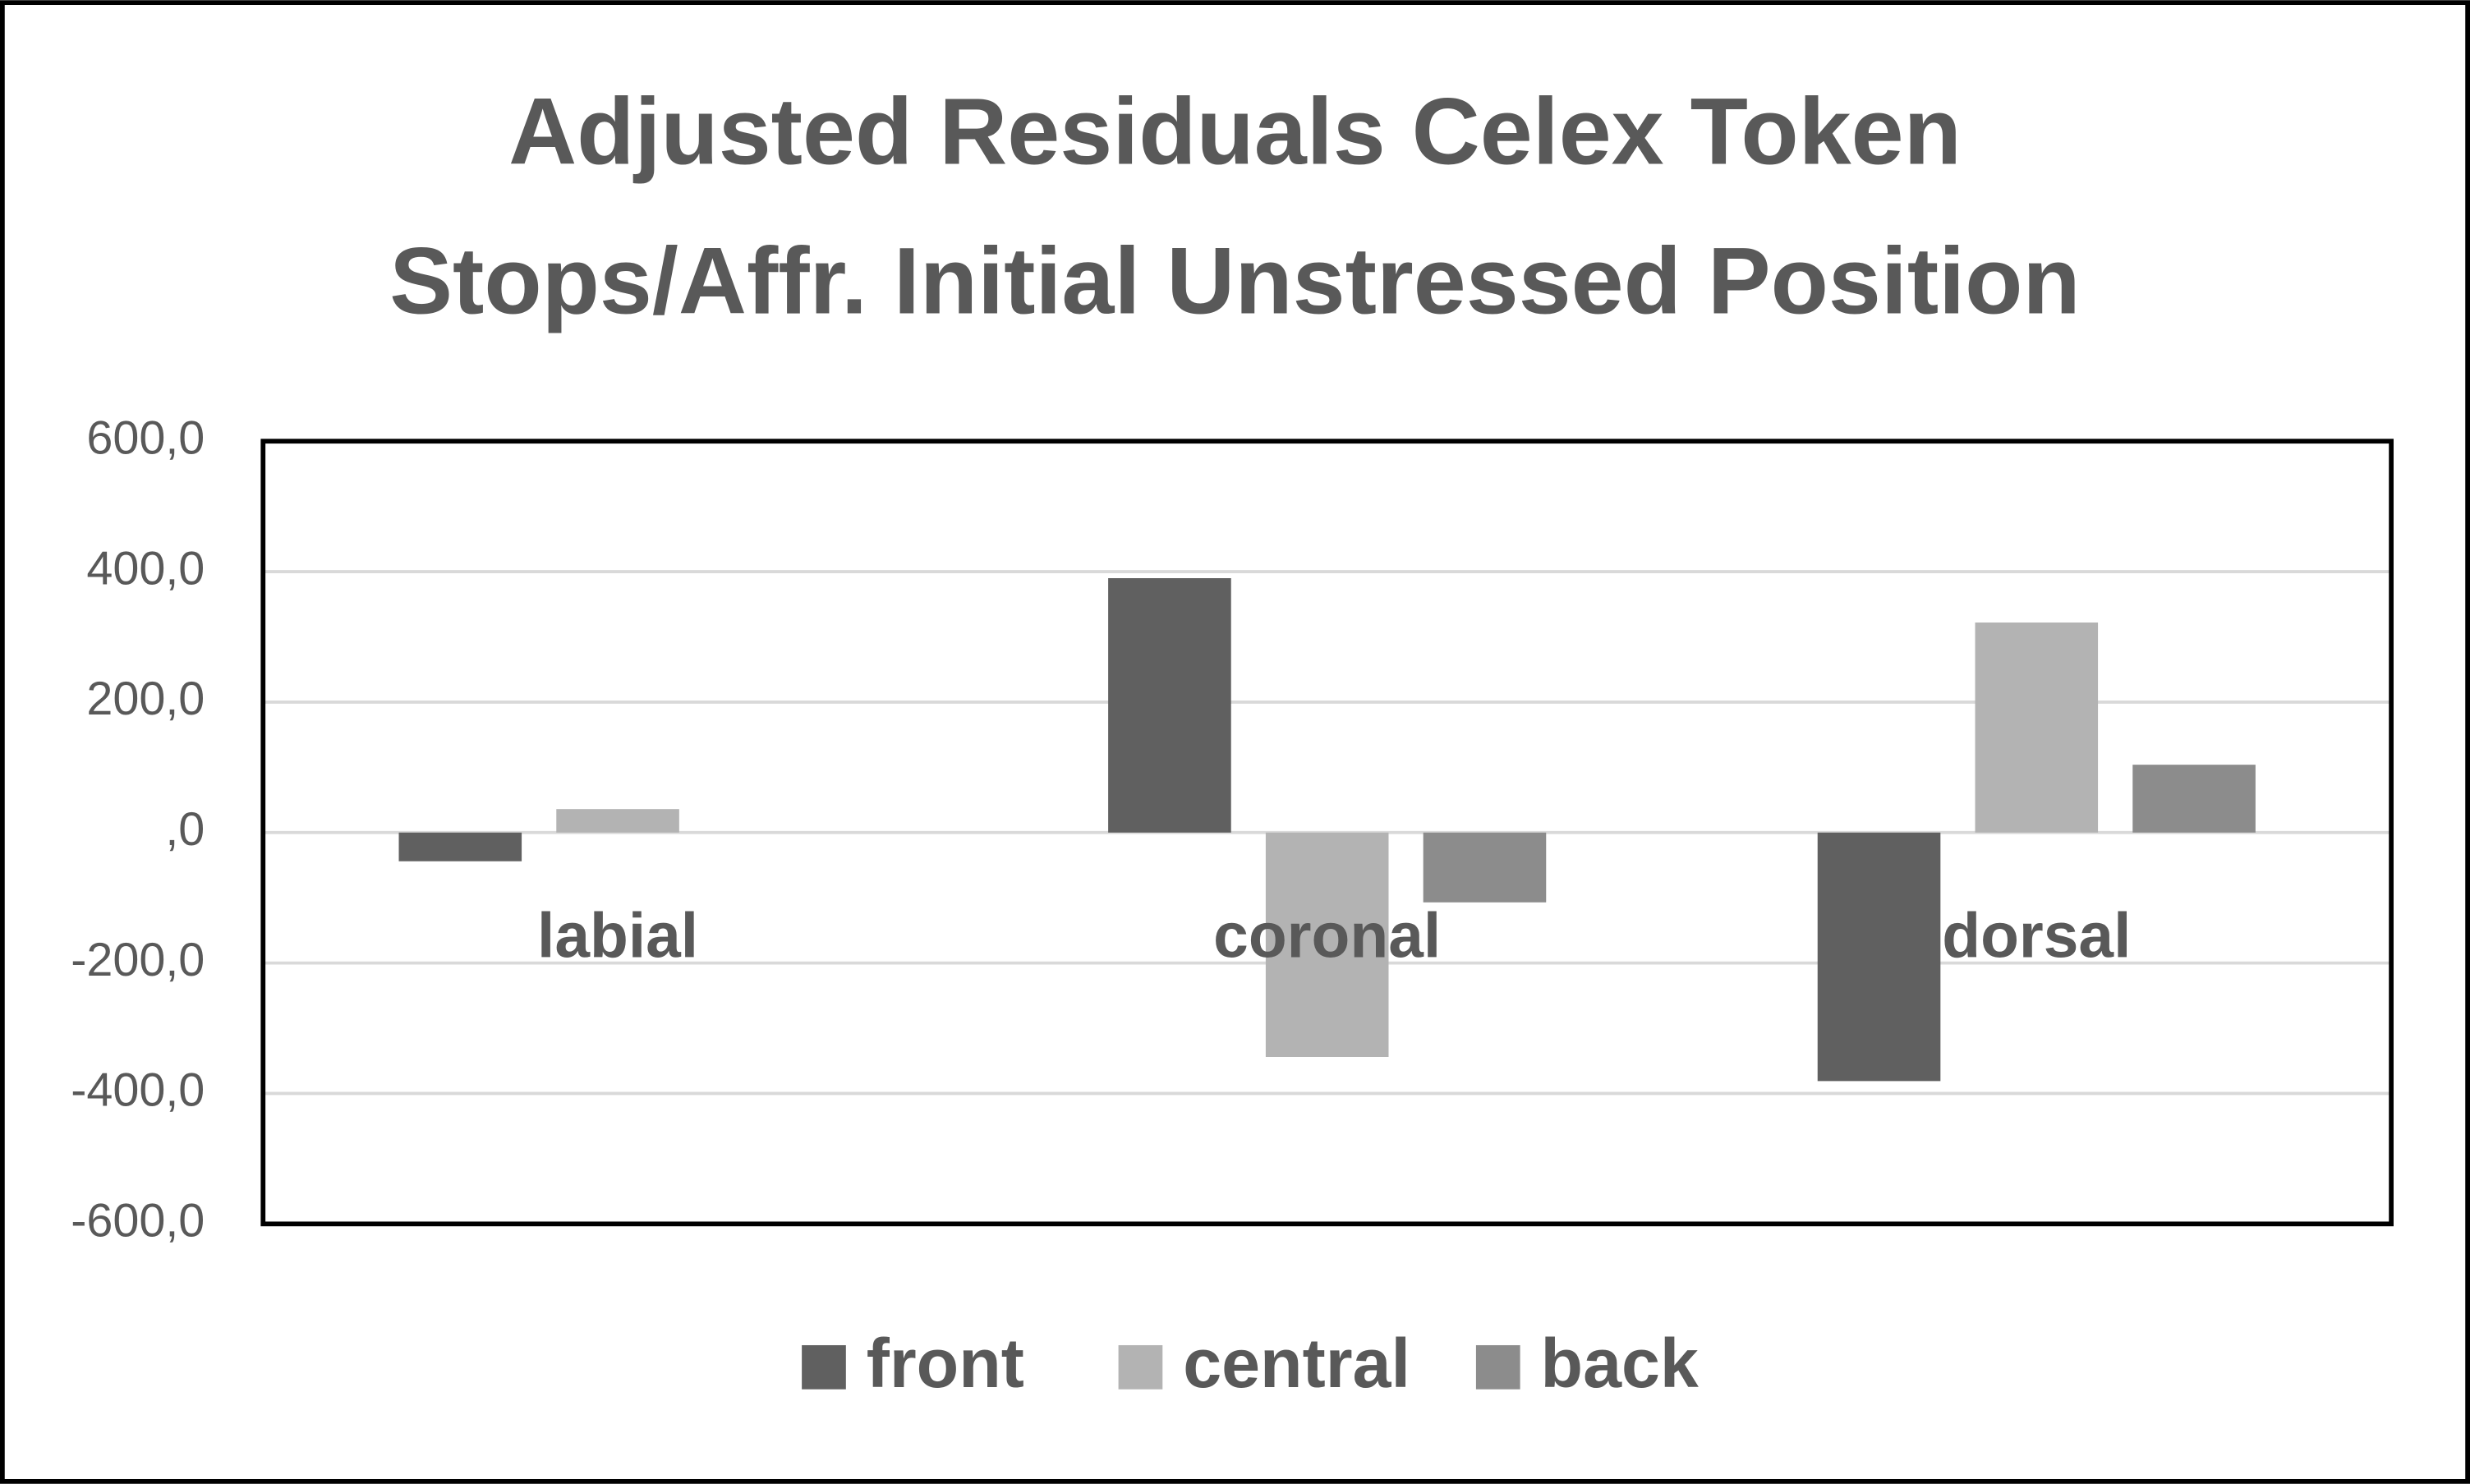 The width and height of the screenshot is (2470, 1484). What do you see at coordinates (138, 960) in the screenshot?
I see `y-tick-label: -200,0` at bounding box center [138, 960].